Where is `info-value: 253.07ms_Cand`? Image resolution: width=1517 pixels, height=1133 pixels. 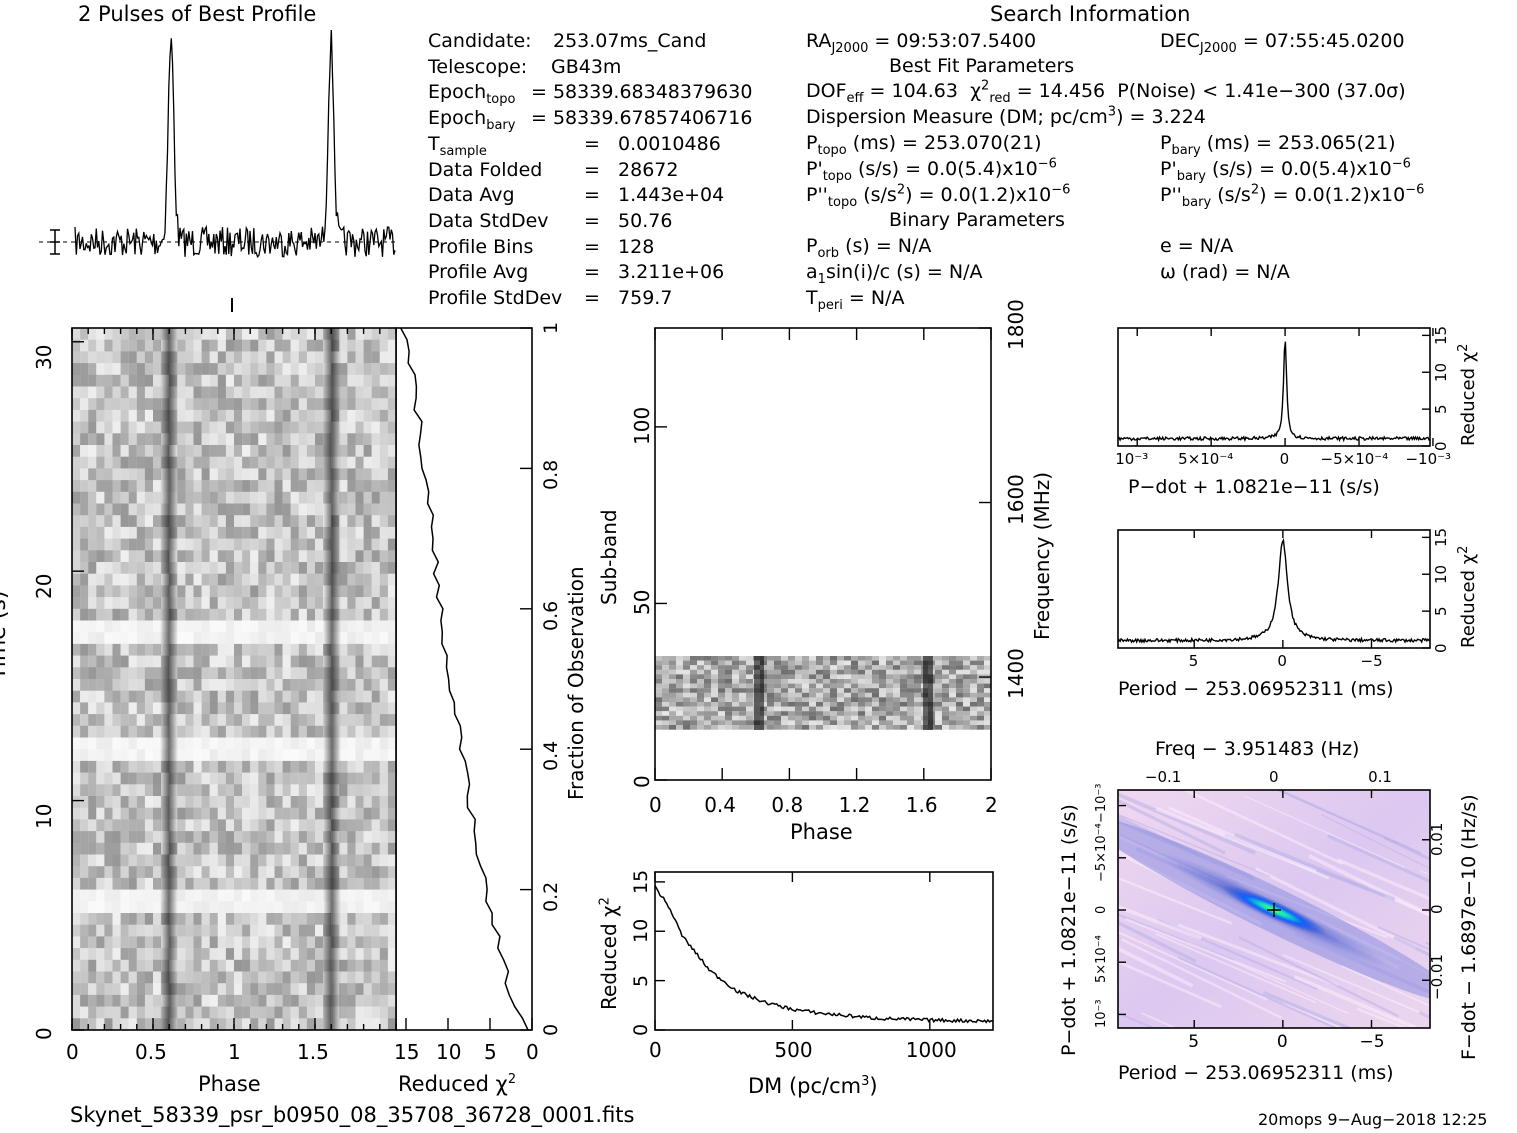 info-value: 253.07ms_Cand is located at coordinates (630, 41).